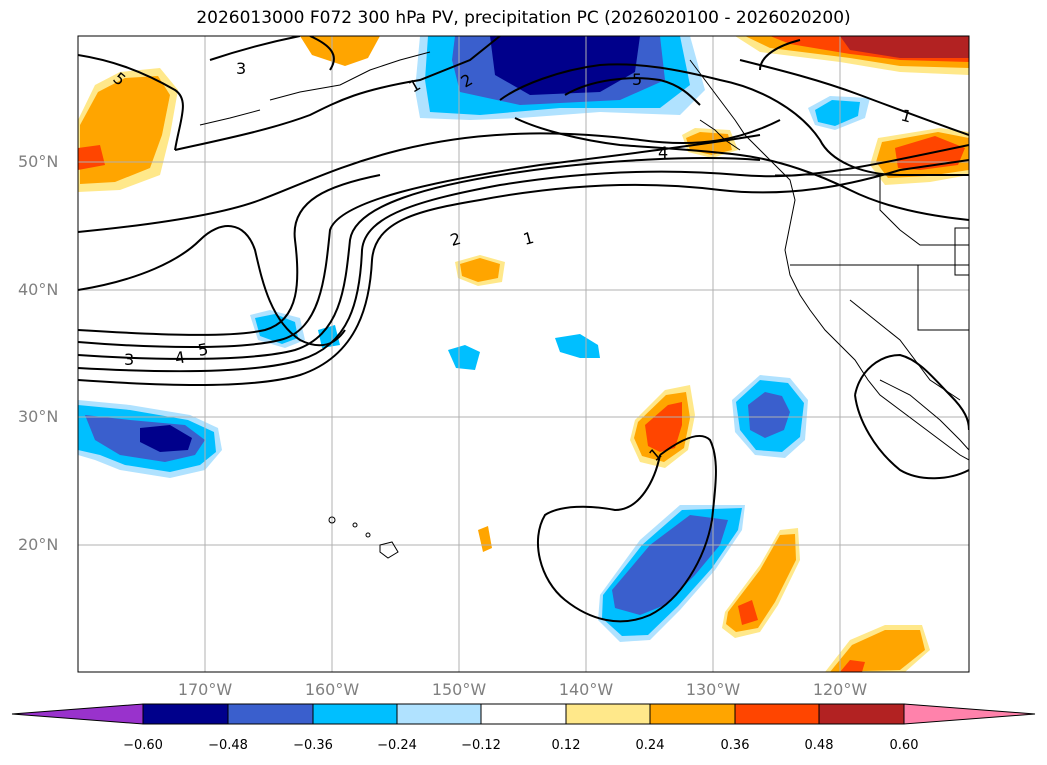 This screenshot has height=765, width=1047. I want to click on lon-label-170w: 170°W, so click(205, 689).